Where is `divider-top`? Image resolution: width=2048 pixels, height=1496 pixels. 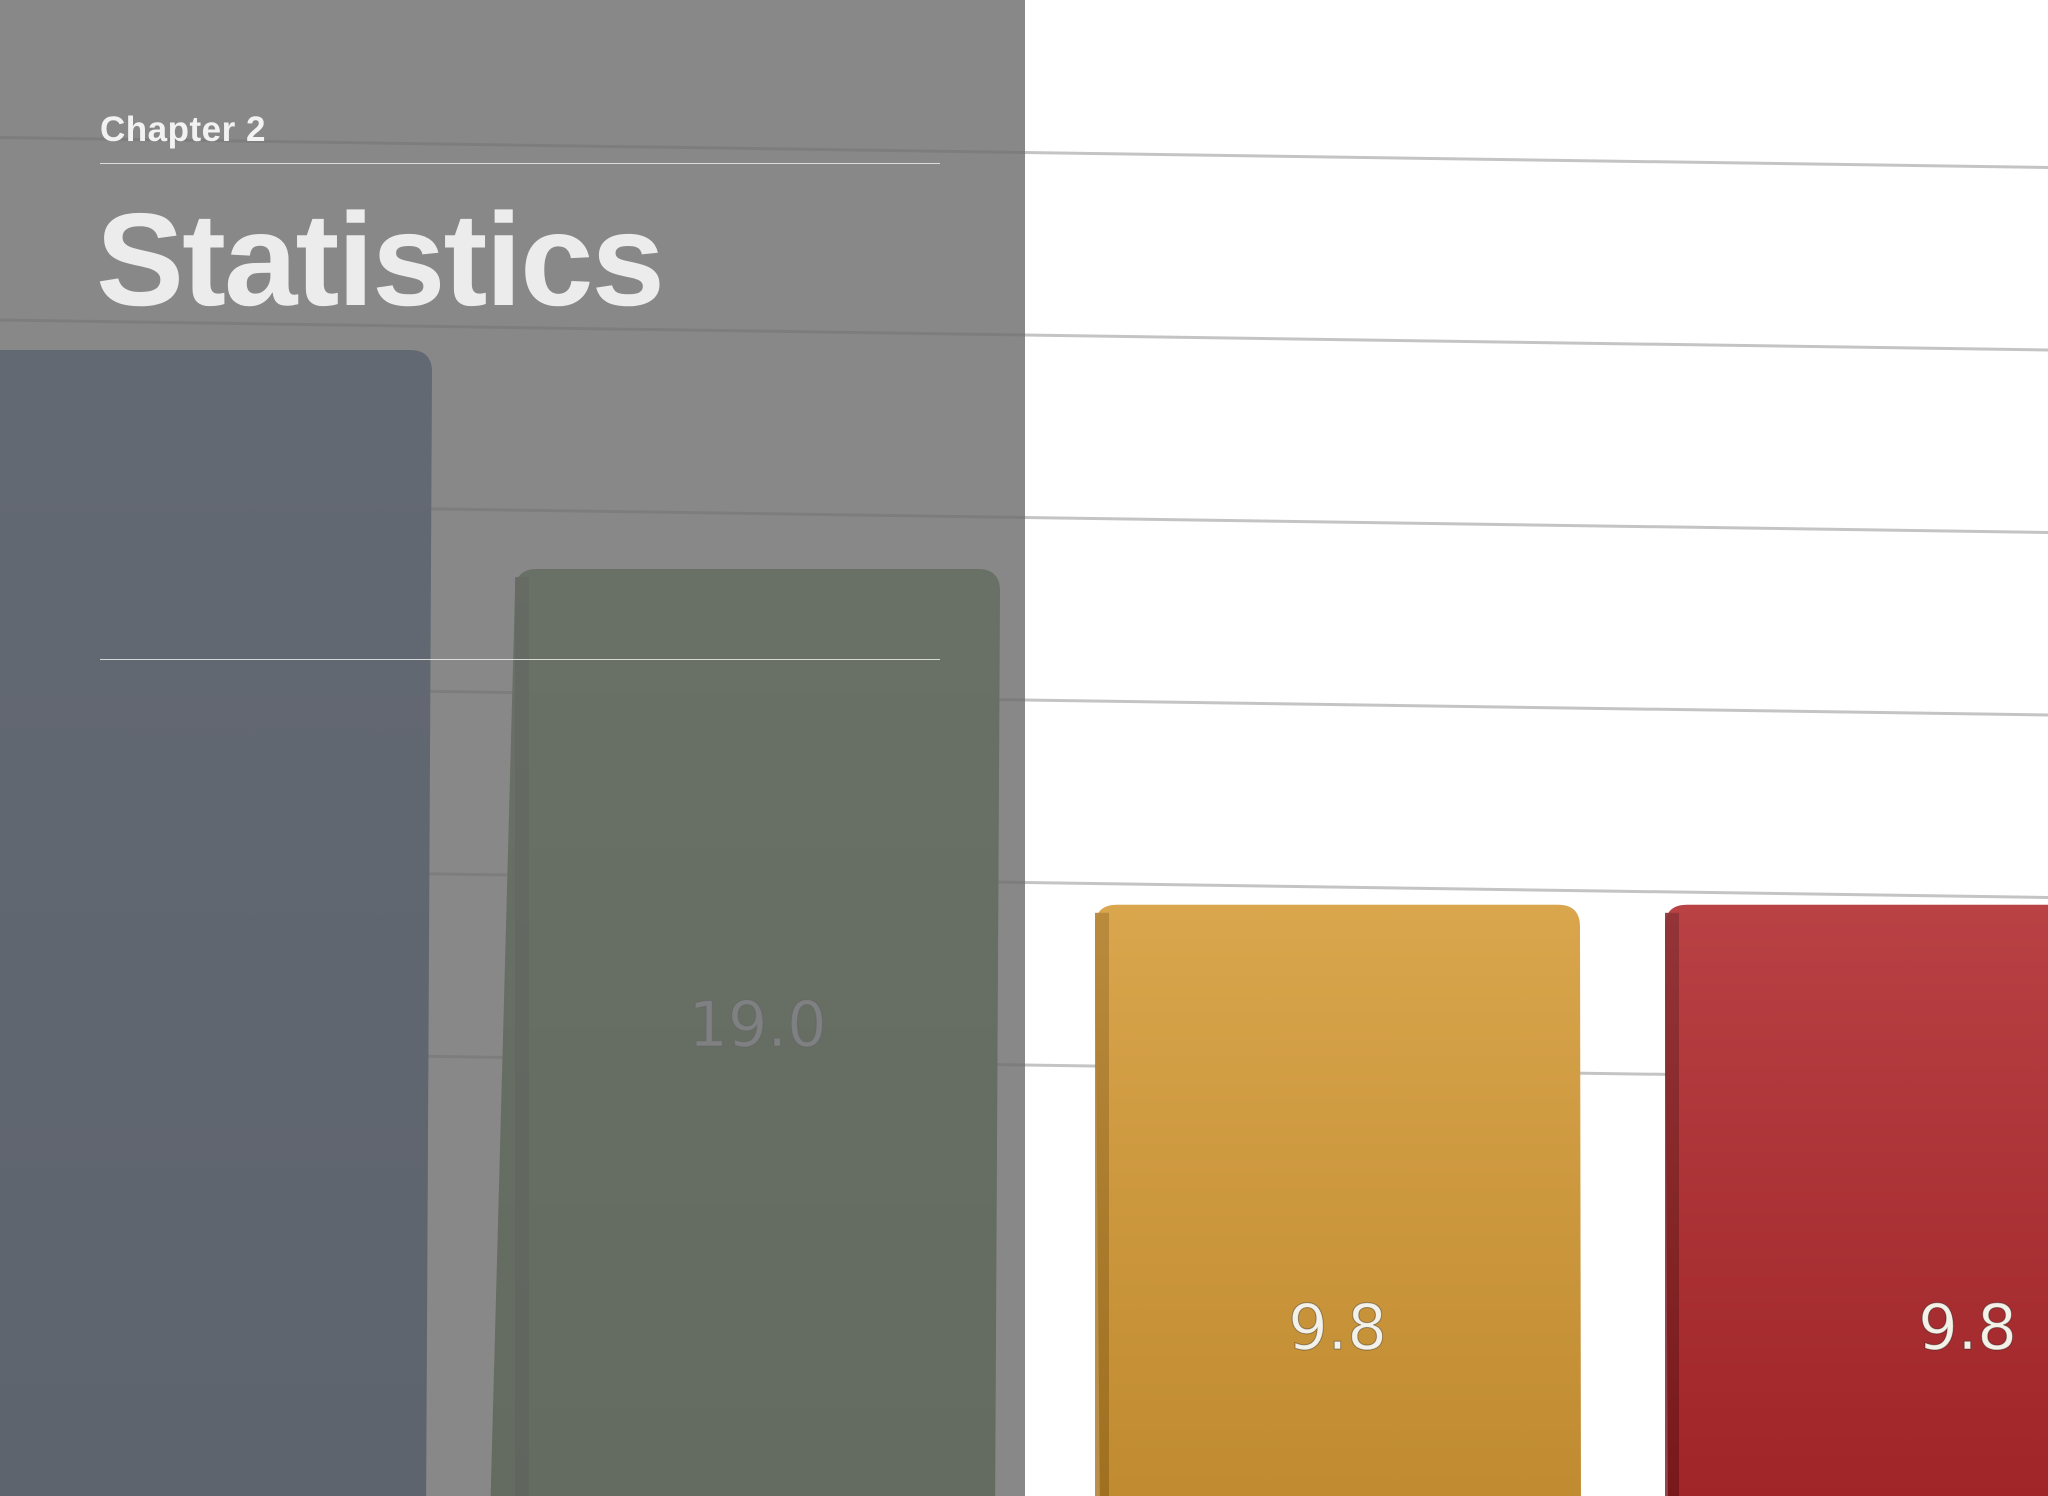
divider-top is located at coordinates (520, 163).